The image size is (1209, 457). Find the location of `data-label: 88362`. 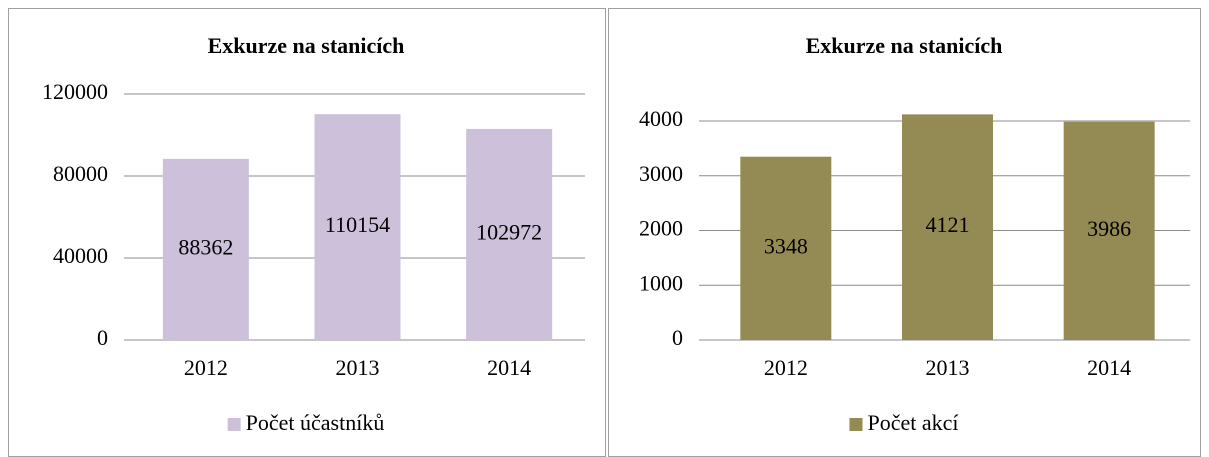

data-label: 88362 is located at coordinates (205, 246).